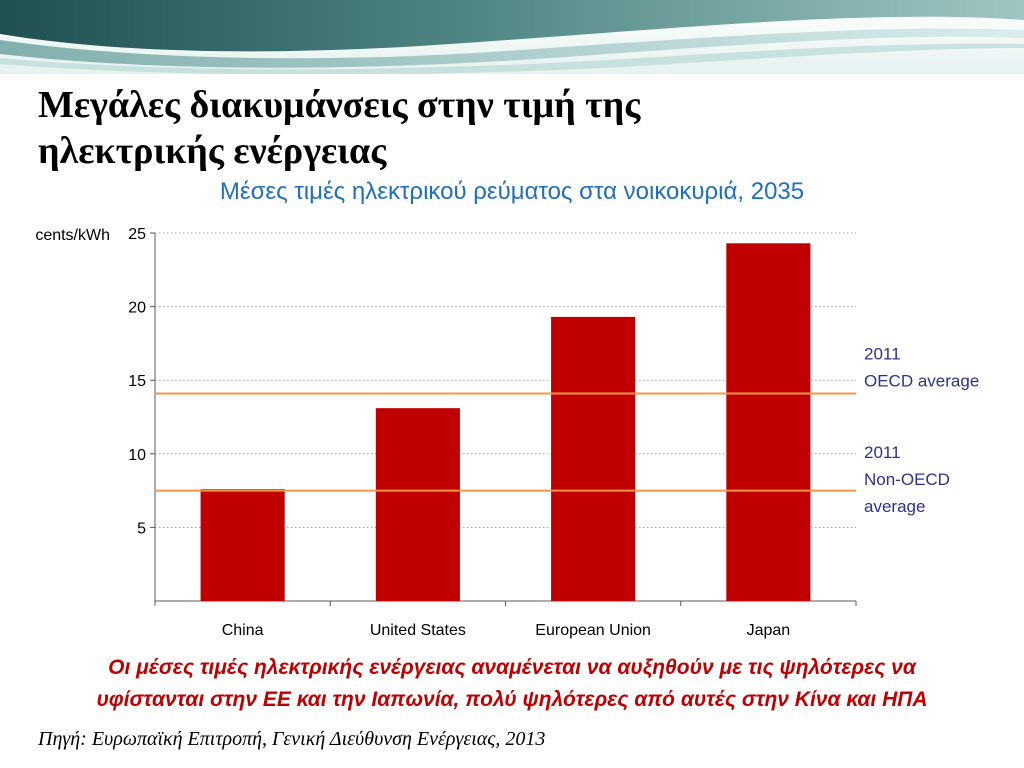 Image resolution: width=1024 pixels, height=768 pixels. What do you see at coordinates (768, 422) in the screenshot?
I see `bar-japan` at bounding box center [768, 422].